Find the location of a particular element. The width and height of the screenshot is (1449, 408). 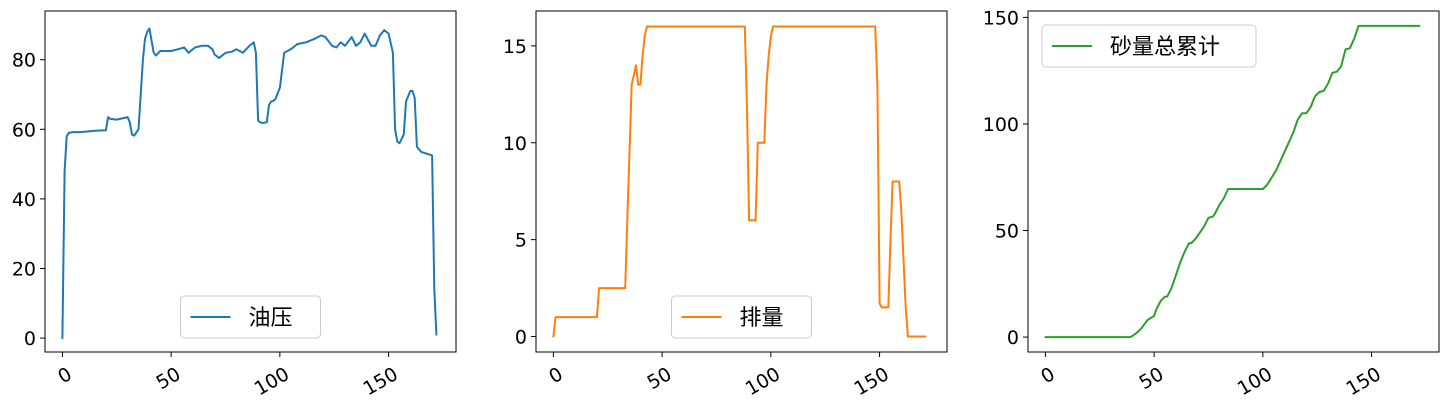

legend: 排量 is located at coordinates (741, 317).